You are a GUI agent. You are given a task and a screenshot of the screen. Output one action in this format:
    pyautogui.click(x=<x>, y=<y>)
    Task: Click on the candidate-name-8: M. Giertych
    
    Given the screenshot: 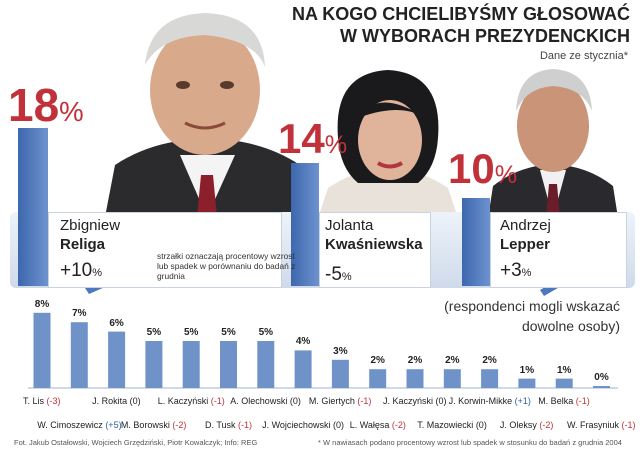 What is the action you would take?
    pyautogui.click(x=333, y=401)
    